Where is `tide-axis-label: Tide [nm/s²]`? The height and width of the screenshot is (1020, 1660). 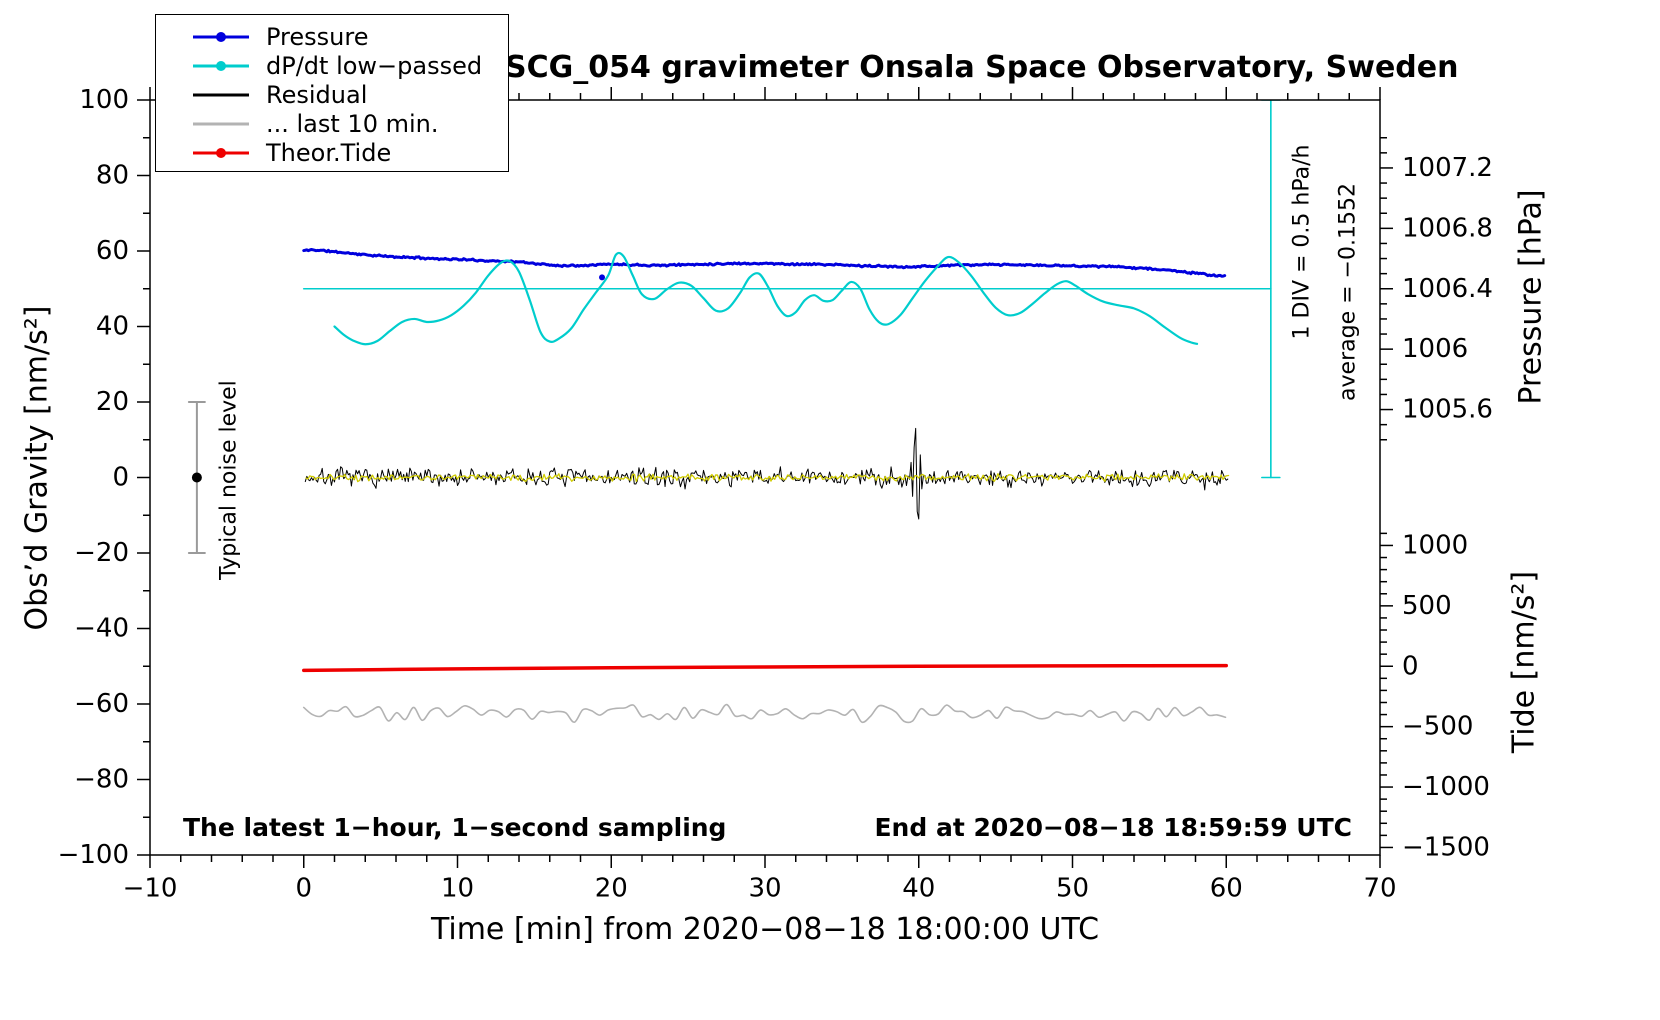 tide-axis-label: Tide [nm/s²] is located at coordinates (1524, 662).